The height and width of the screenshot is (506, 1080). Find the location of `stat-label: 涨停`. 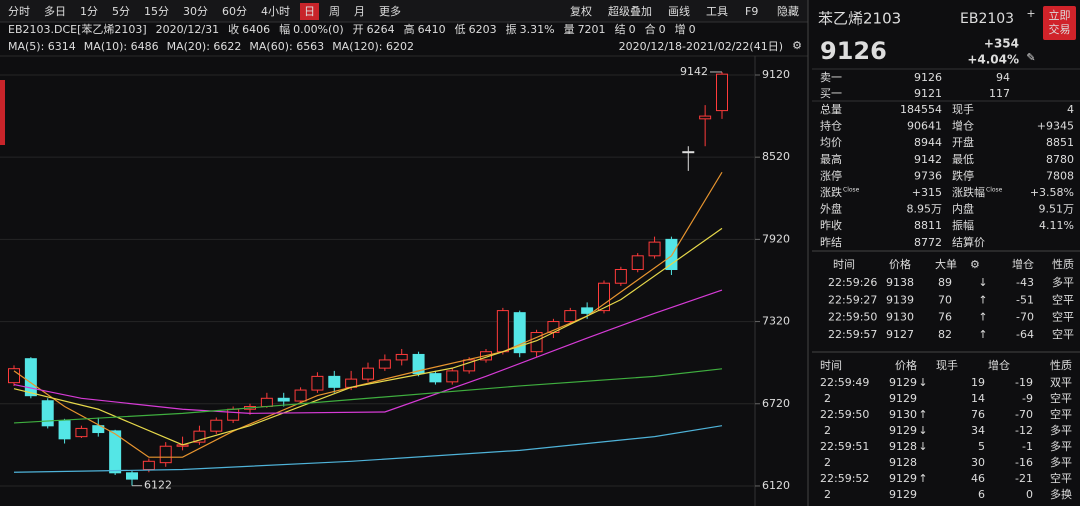

stat-label: 涨停 is located at coordinates (831, 175).